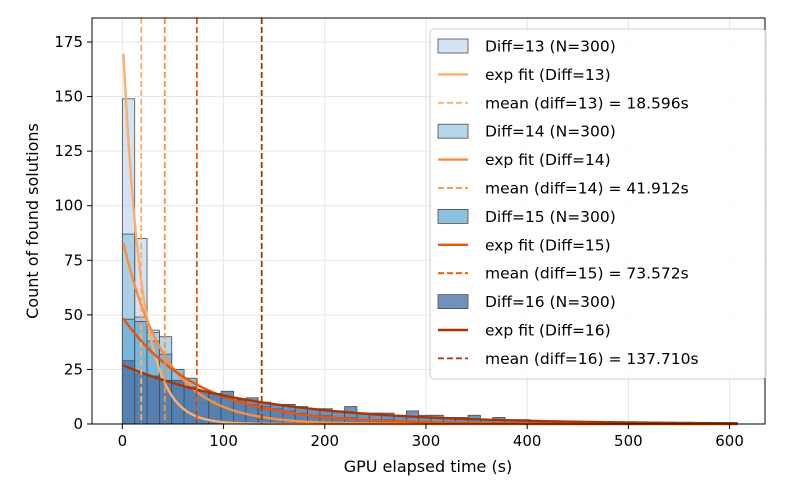 This screenshot has width=797, height=498. I want to click on x-tick-label: 500, so click(628, 441).